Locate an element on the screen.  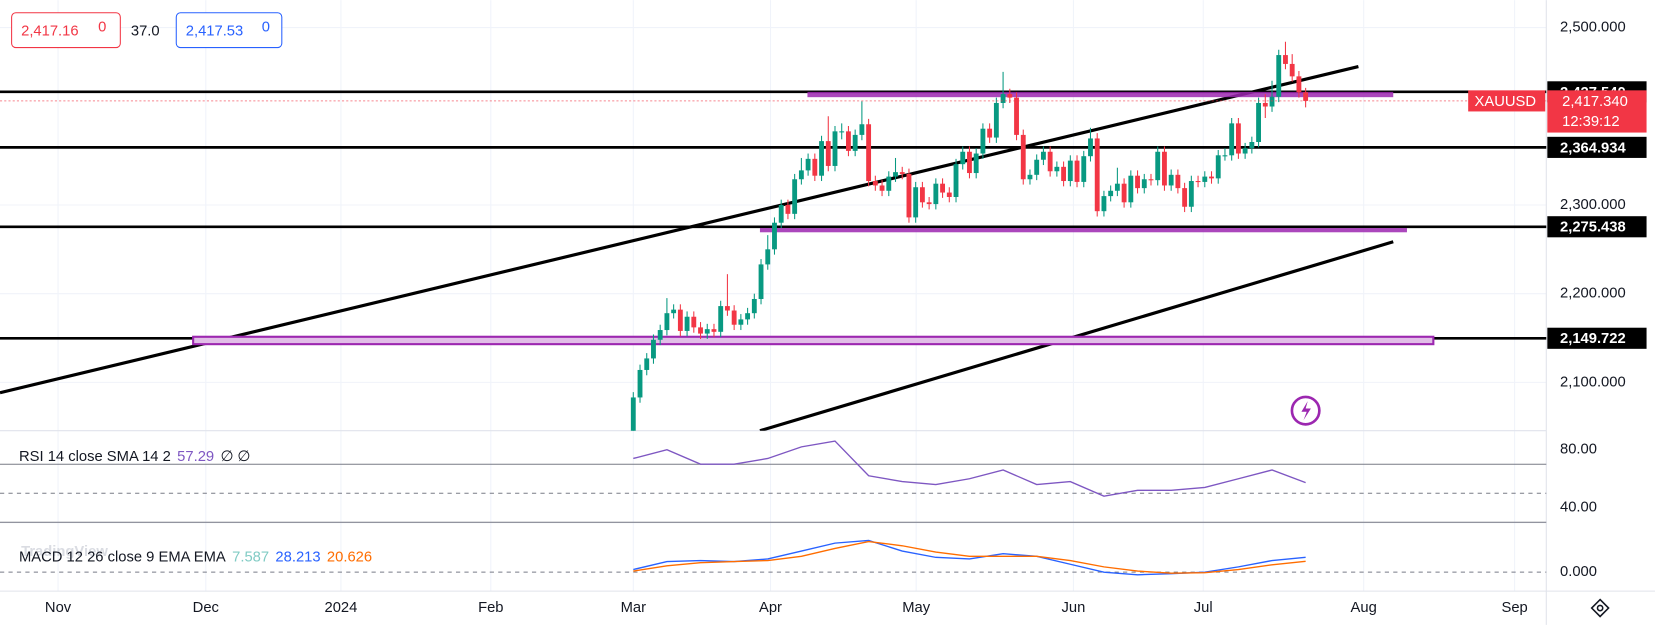
settings-dot is located at coordinates (1600, 608).